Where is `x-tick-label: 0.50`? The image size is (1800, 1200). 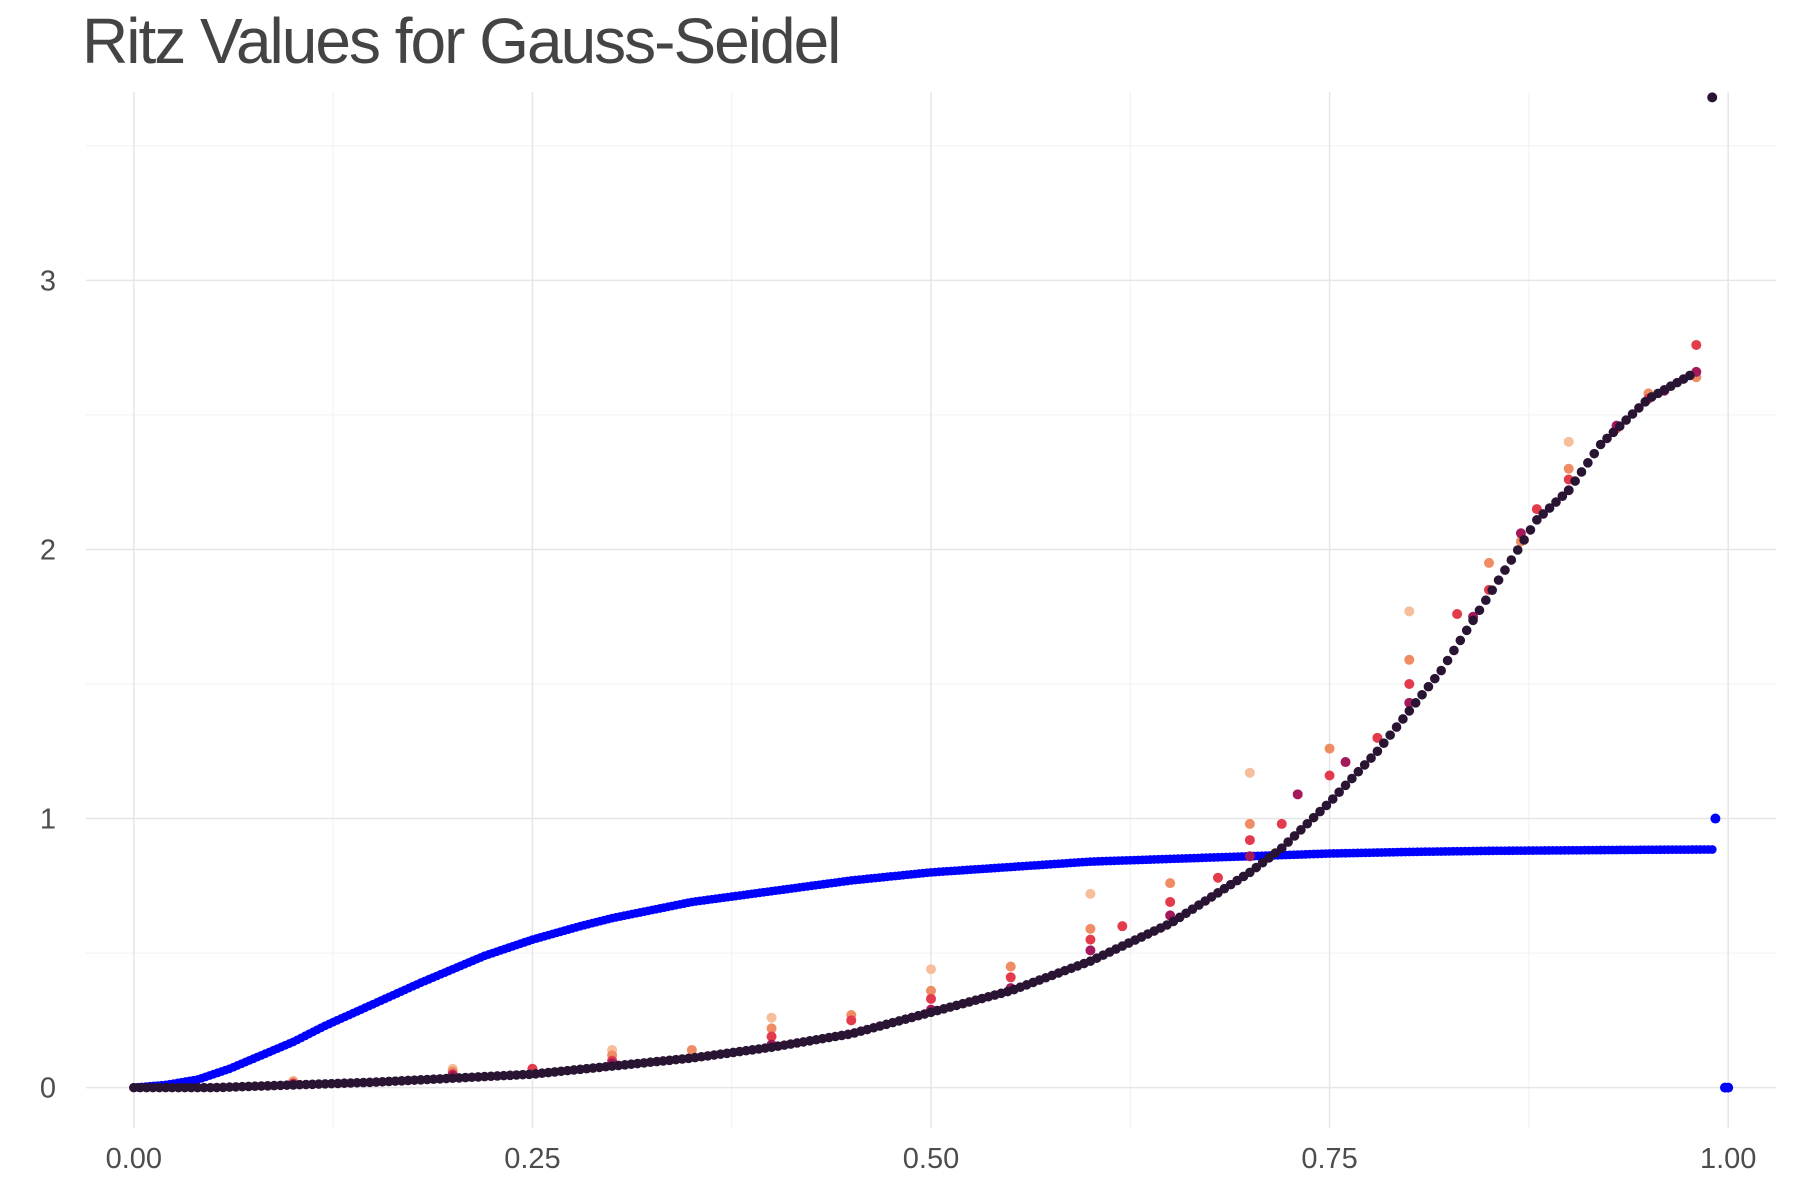 x-tick-label: 0.50 is located at coordinates (931, 1159).